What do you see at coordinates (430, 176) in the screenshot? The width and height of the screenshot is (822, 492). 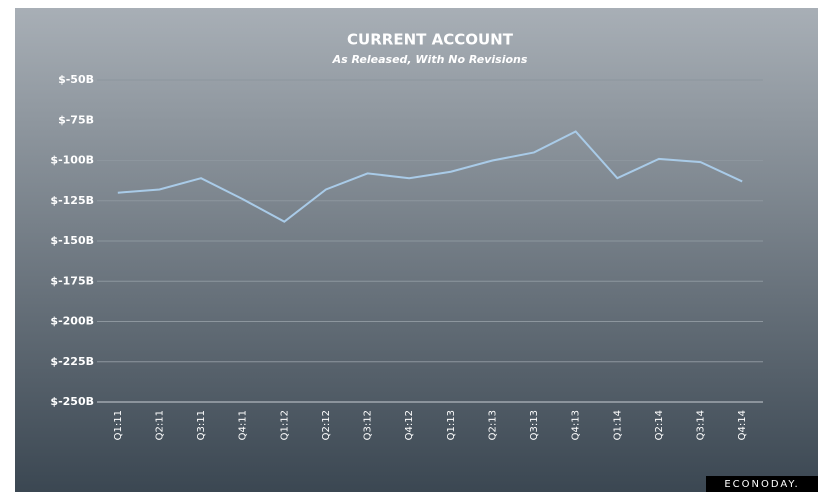 I see `series-line` at bounding box center [430, 176].